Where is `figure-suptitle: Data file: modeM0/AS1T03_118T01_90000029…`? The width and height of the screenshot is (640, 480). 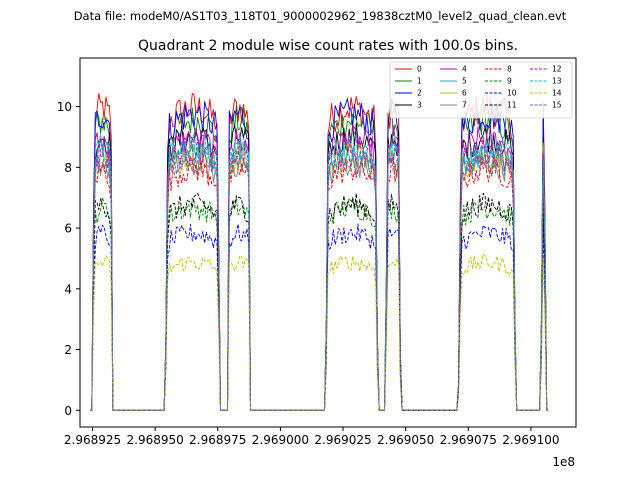
figure-suptitle: Data file: modeM0/AS1T03_118T01_90000029… is located at coordinates (320, 16).